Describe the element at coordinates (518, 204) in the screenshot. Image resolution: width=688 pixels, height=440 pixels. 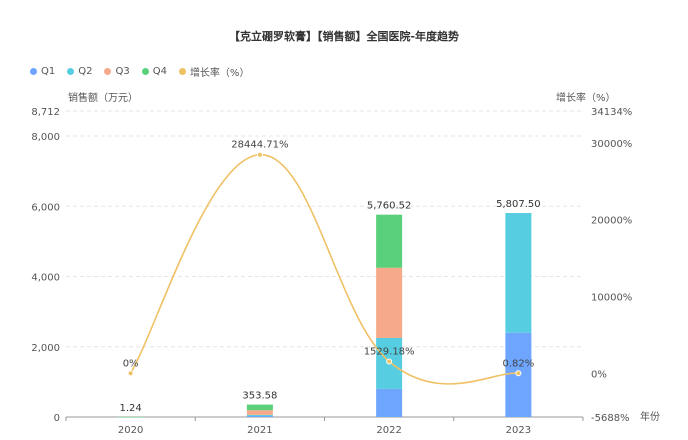
I see `bar-total-label: 5,807.50` at that location.